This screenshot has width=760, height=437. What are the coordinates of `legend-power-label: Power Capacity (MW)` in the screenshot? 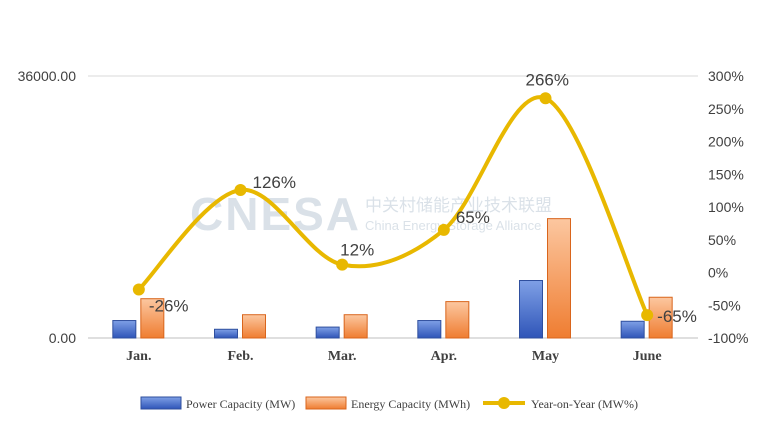 It's located at (240, 404).